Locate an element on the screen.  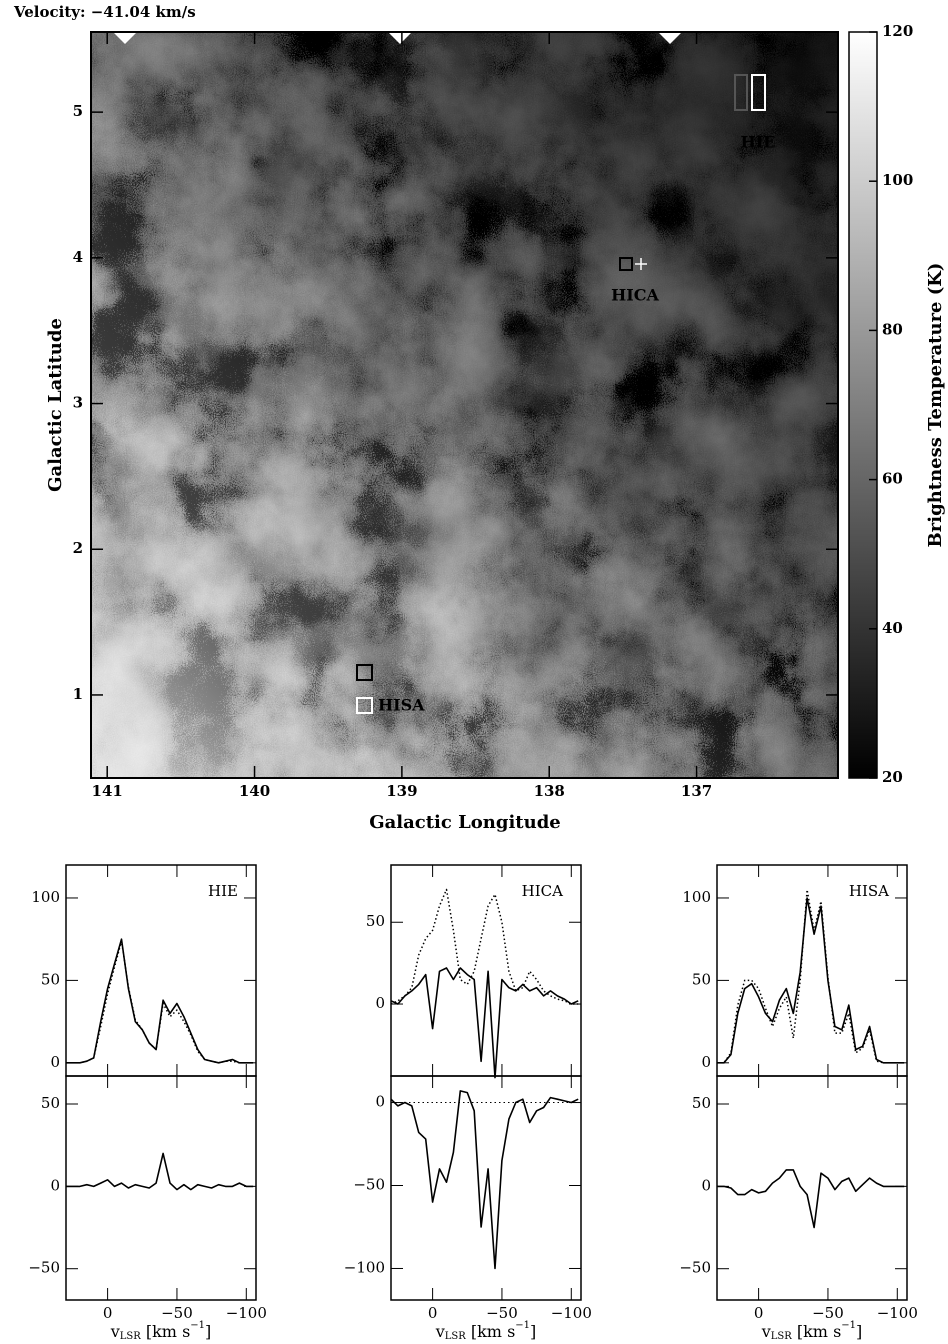
y-tick-label: 3 is located at coordinates (78, 403).